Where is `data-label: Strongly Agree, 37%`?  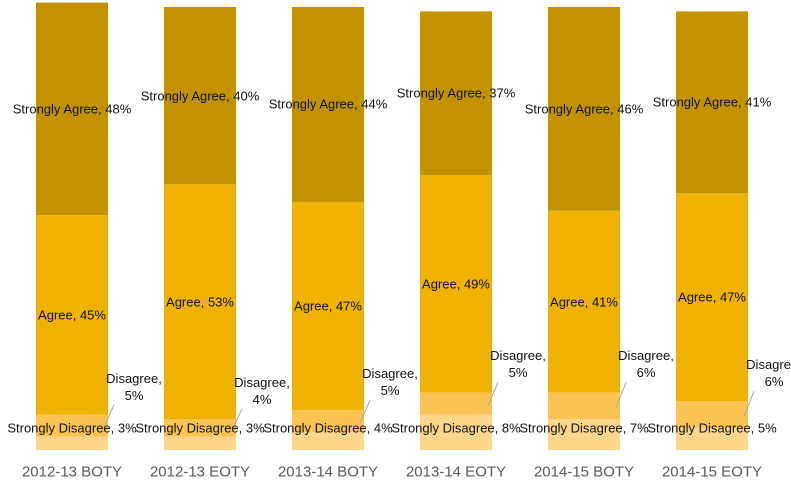 data-label: Strongly Agree, 37% is located at coordinates (456, 93).